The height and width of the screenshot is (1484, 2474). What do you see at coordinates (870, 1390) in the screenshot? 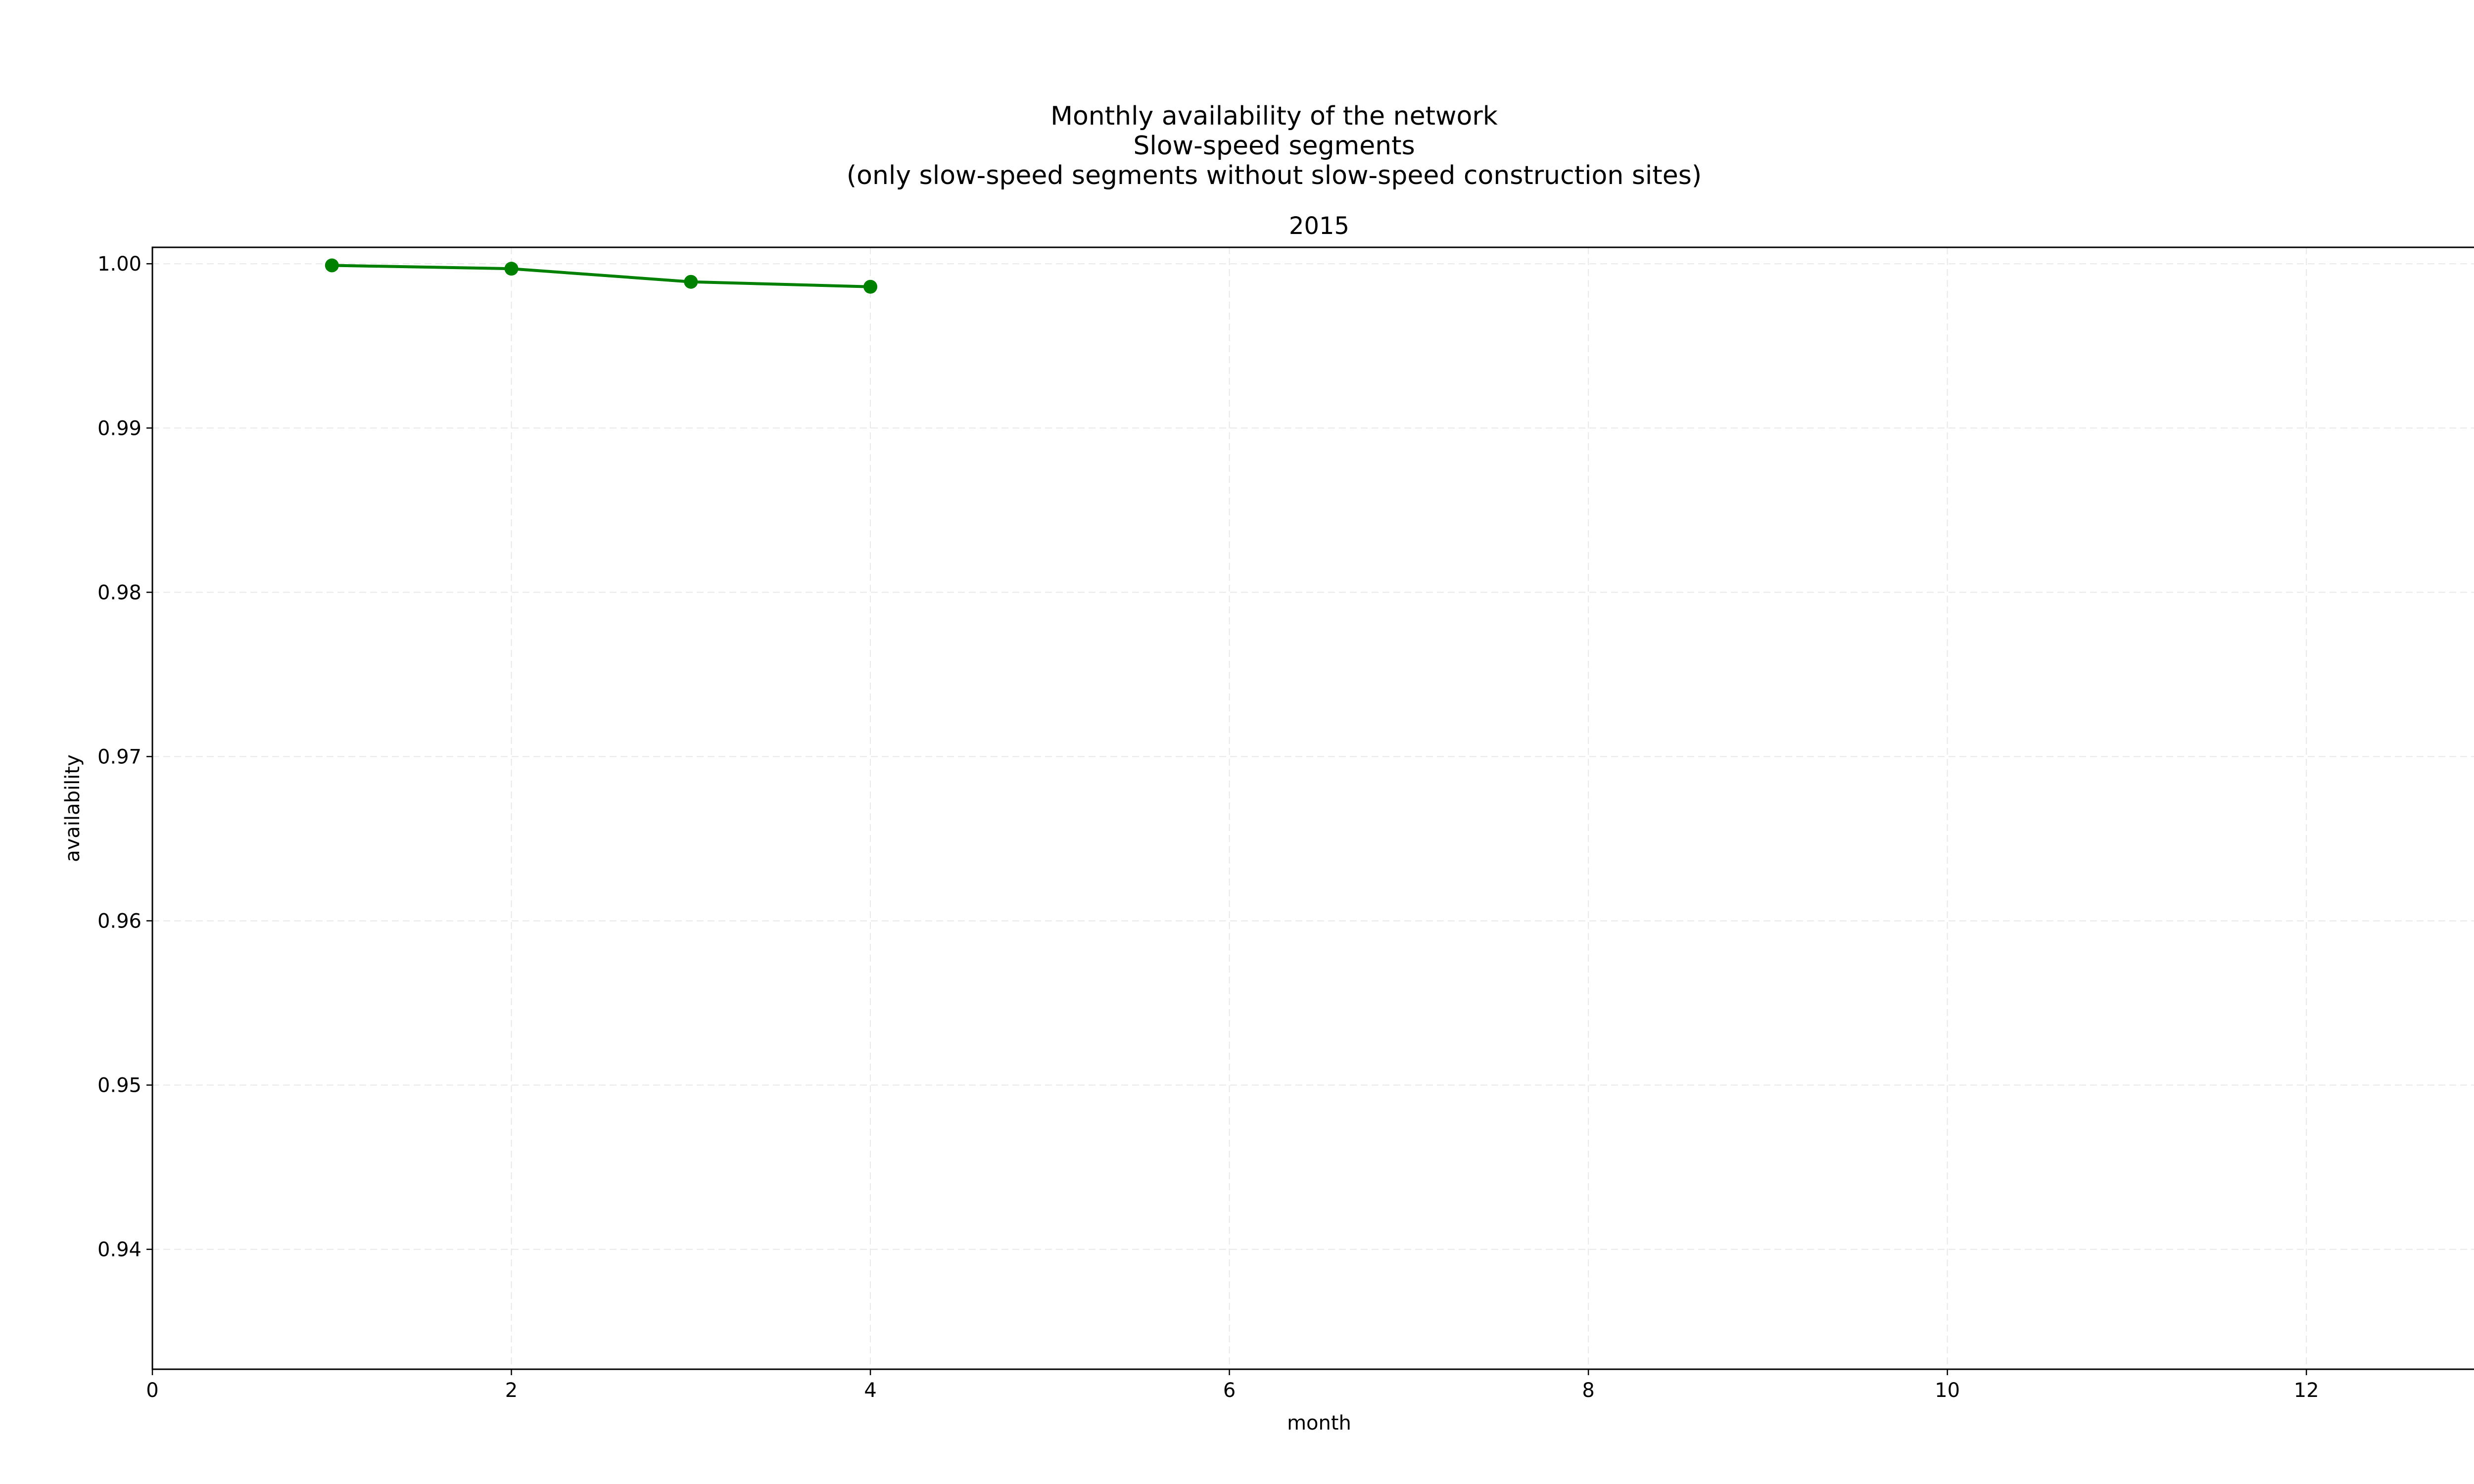
I see `x-tick-label: 4` at bounding box center [870, 1390].